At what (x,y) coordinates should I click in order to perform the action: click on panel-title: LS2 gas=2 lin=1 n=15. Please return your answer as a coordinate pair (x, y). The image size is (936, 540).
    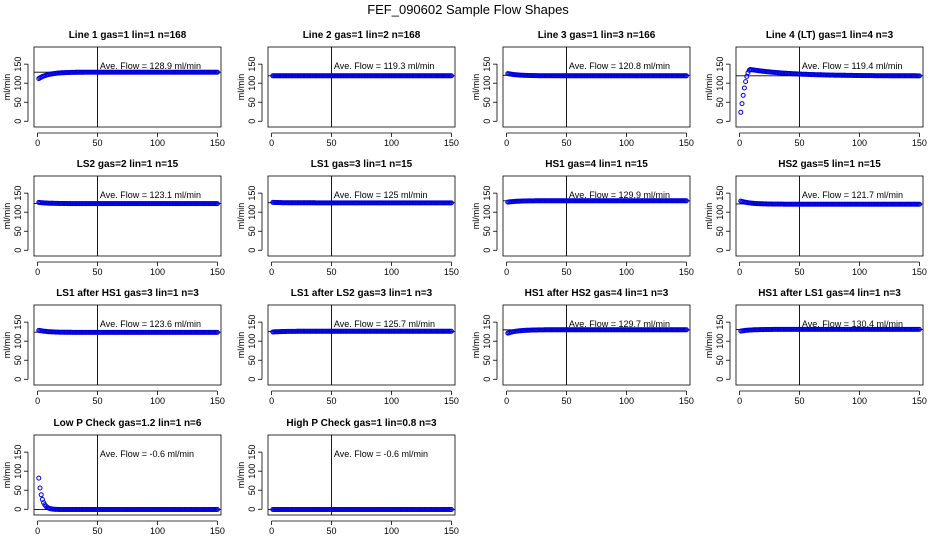
    Looking at the image, I should click on (128, 164).